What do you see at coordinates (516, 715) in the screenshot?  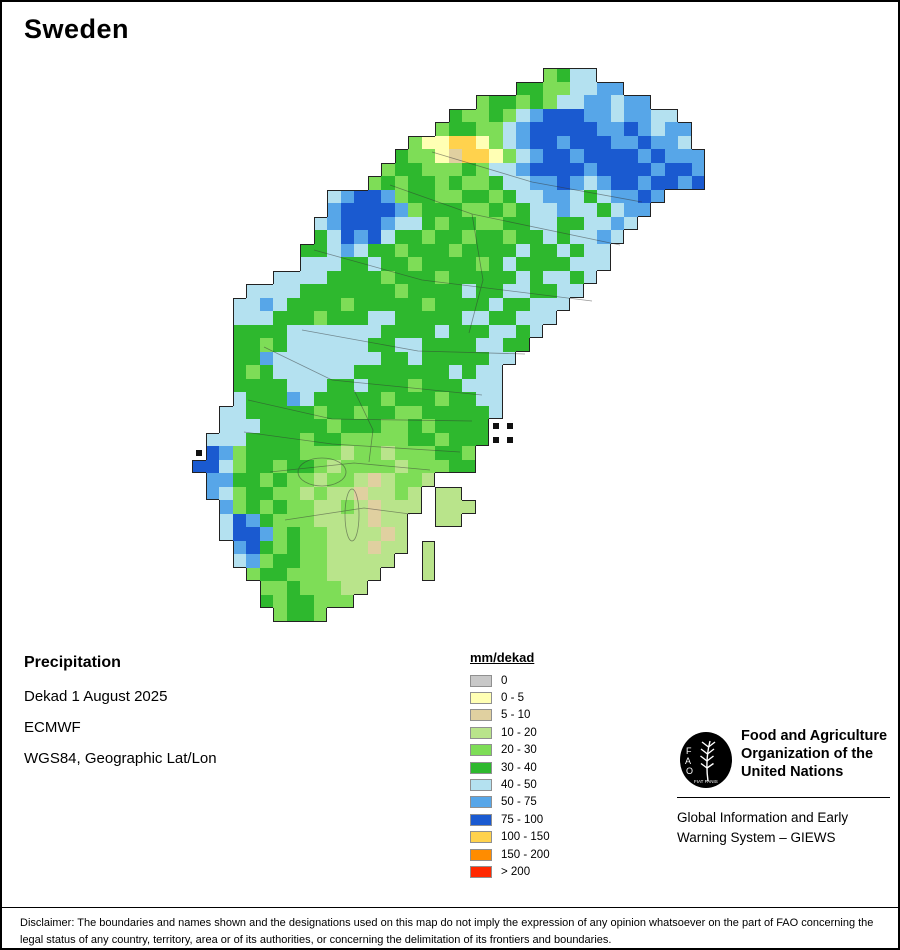 I see `legend-label: 5 - 10` at bounding box center [516, 715].